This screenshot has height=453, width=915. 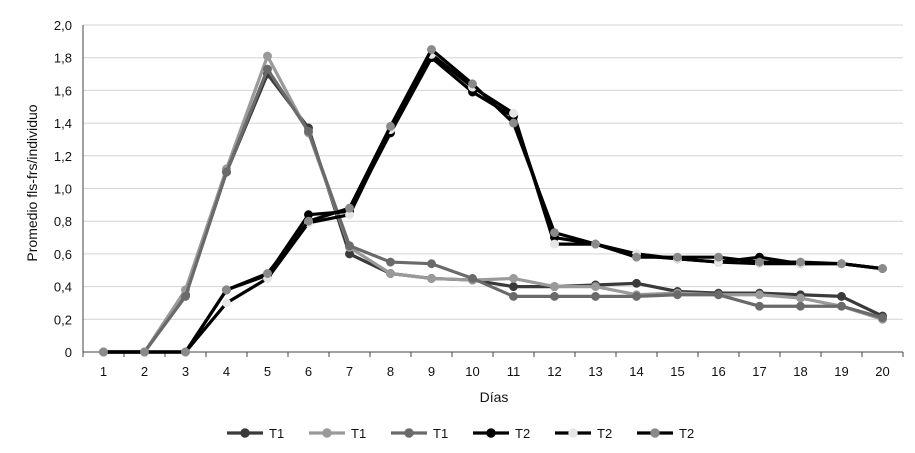 I want to click on x-axis-label: Días, so click(x=494, y=397).